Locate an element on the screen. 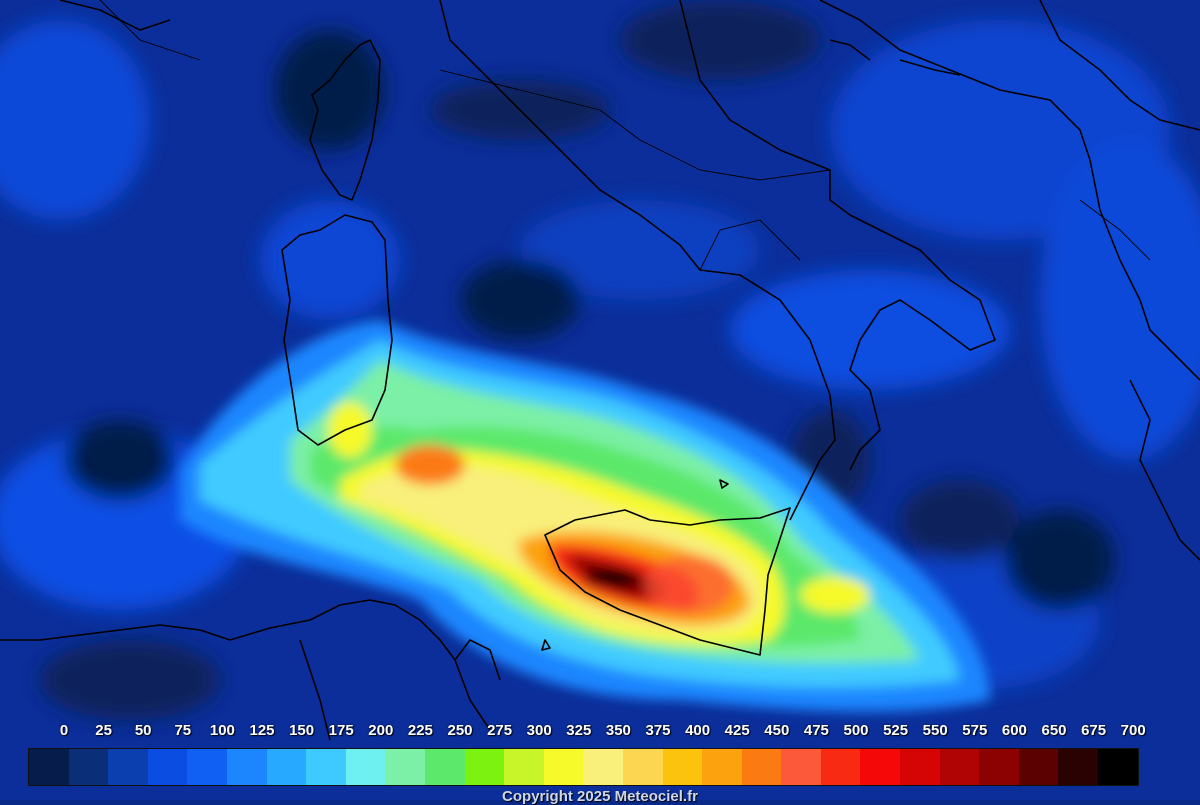  greece-coast is located at coordinates (1164, 470).